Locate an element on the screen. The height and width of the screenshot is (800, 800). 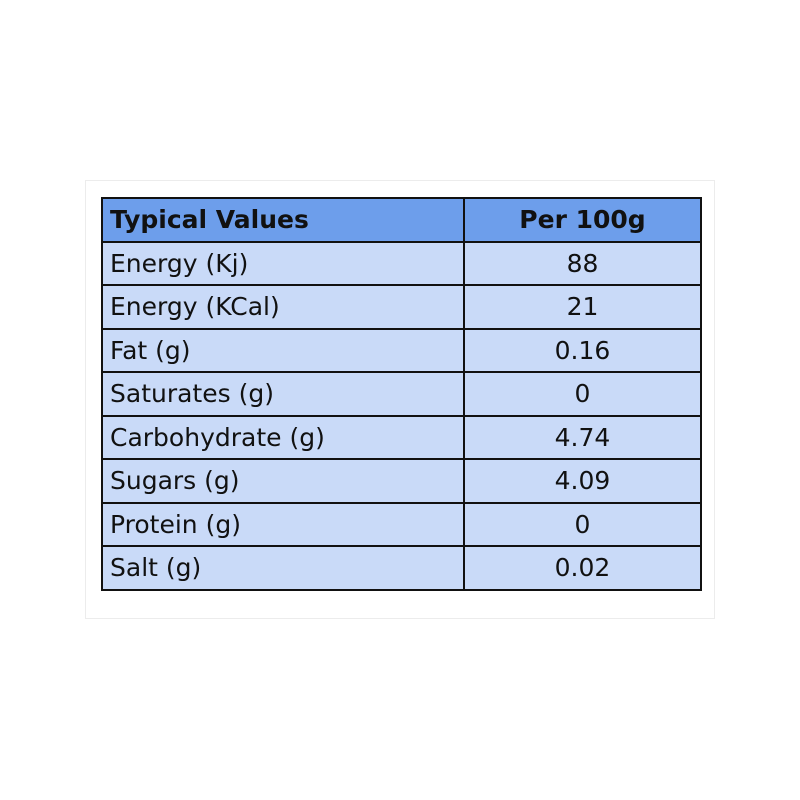
nutrient-value: 21 is located at coordinates (582, 307).